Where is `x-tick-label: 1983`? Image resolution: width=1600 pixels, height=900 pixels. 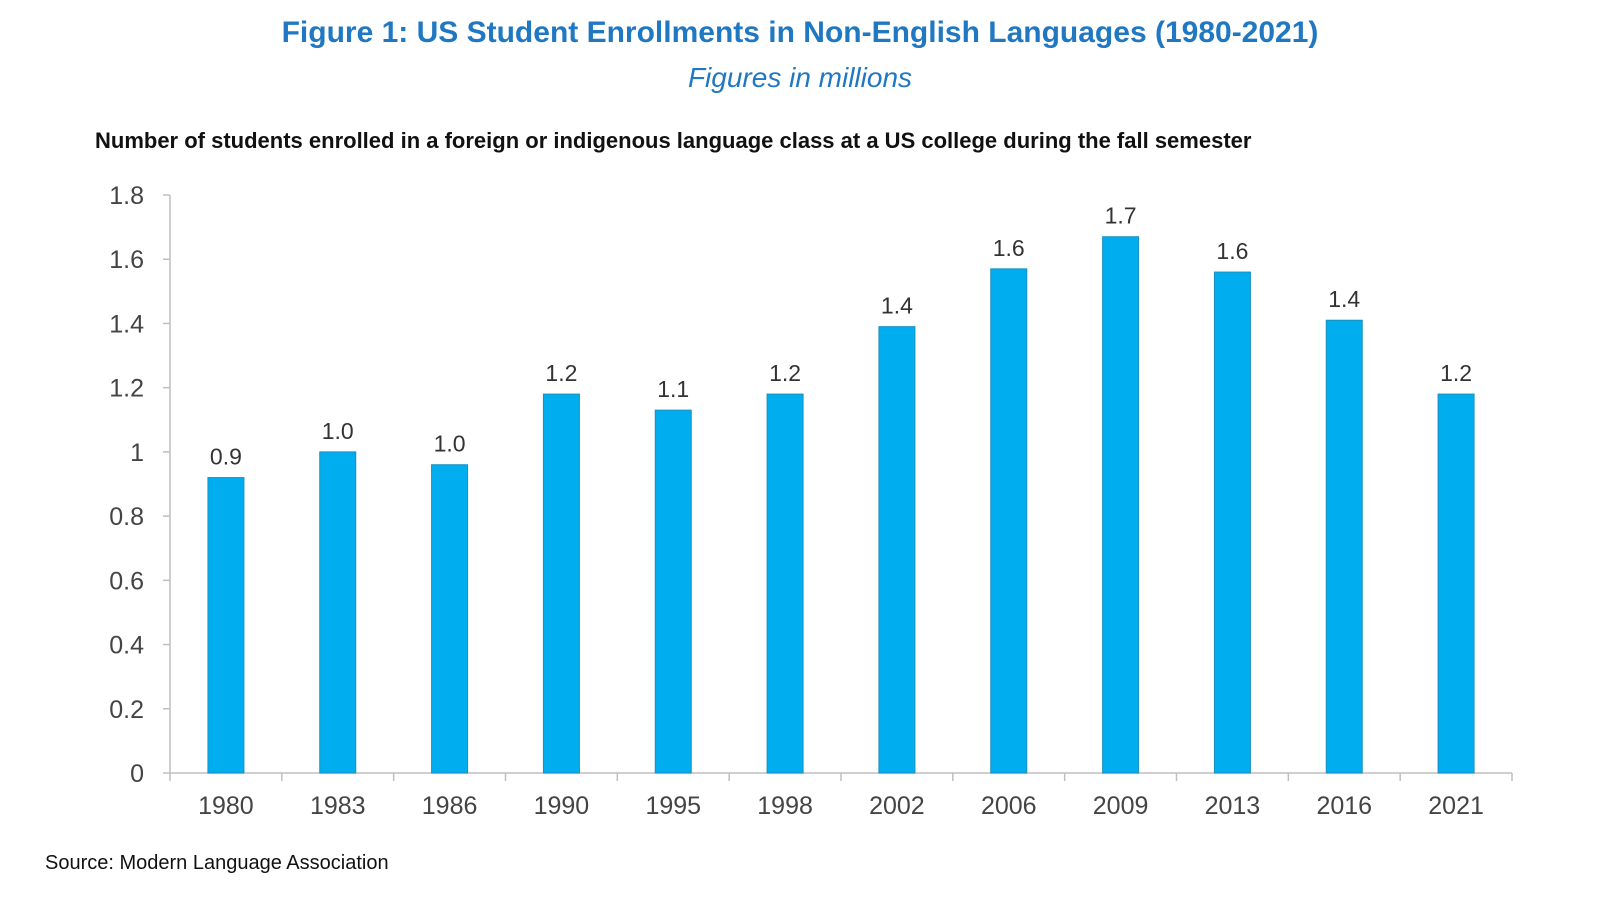 x-tick-label: 1983 is located at coordinates (338, 806).